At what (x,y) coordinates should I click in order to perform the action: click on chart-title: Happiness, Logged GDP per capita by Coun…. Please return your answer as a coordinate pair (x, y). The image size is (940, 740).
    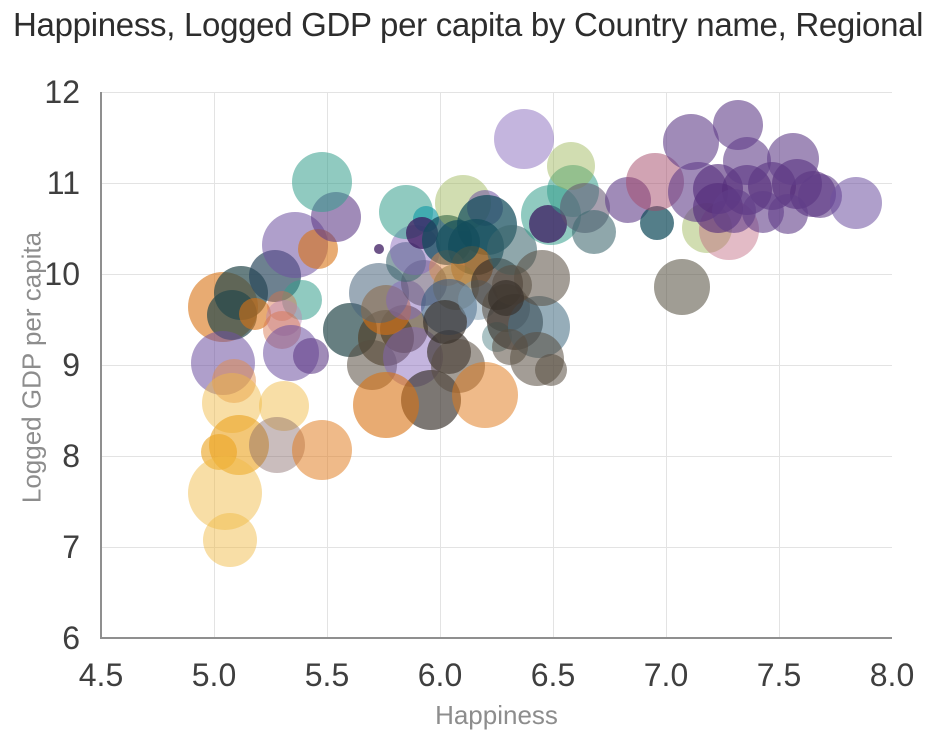
    Looking at the image, I should click on (470, 24).